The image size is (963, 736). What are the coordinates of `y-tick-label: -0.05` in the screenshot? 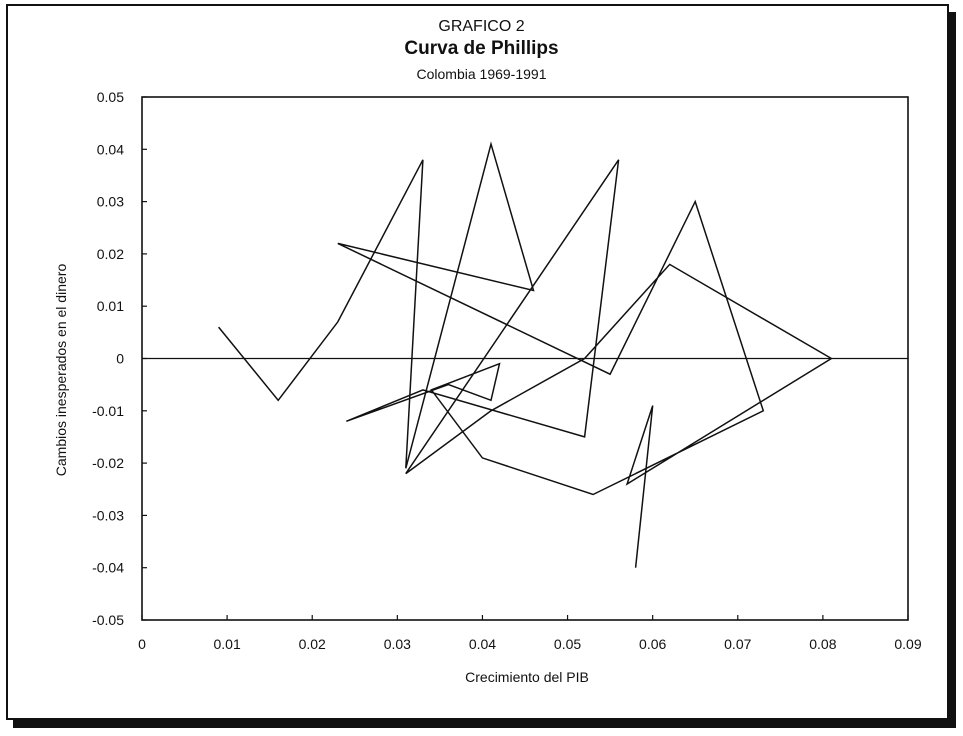 It's located at (108, 620).